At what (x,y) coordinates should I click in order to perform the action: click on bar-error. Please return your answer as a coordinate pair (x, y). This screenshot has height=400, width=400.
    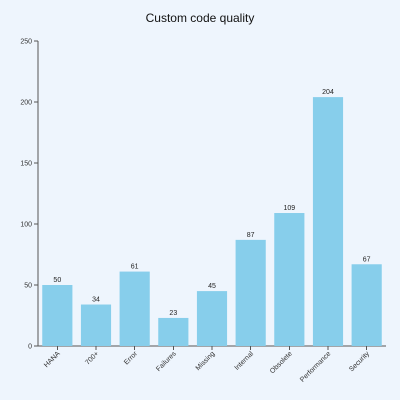
    Looking at the image, I should click on (134, 308).